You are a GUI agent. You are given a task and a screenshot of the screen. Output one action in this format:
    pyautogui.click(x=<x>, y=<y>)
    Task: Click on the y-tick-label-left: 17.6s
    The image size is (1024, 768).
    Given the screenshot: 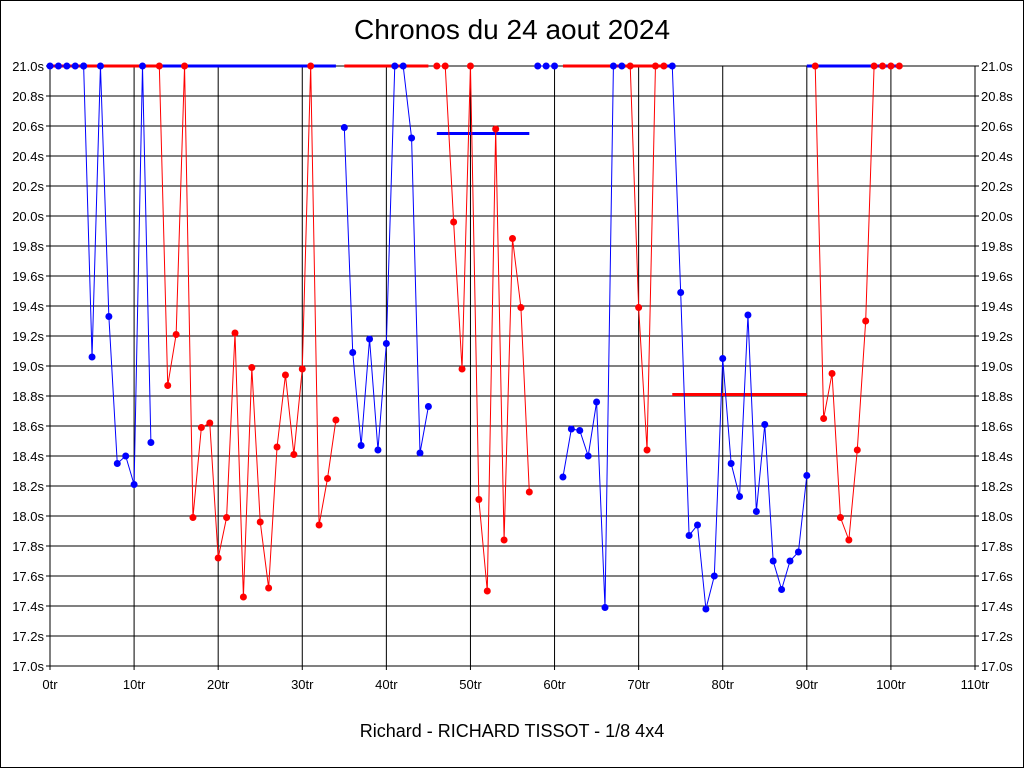 What is the action you would take?
    pyautogui.click(x=28, y=576)
    